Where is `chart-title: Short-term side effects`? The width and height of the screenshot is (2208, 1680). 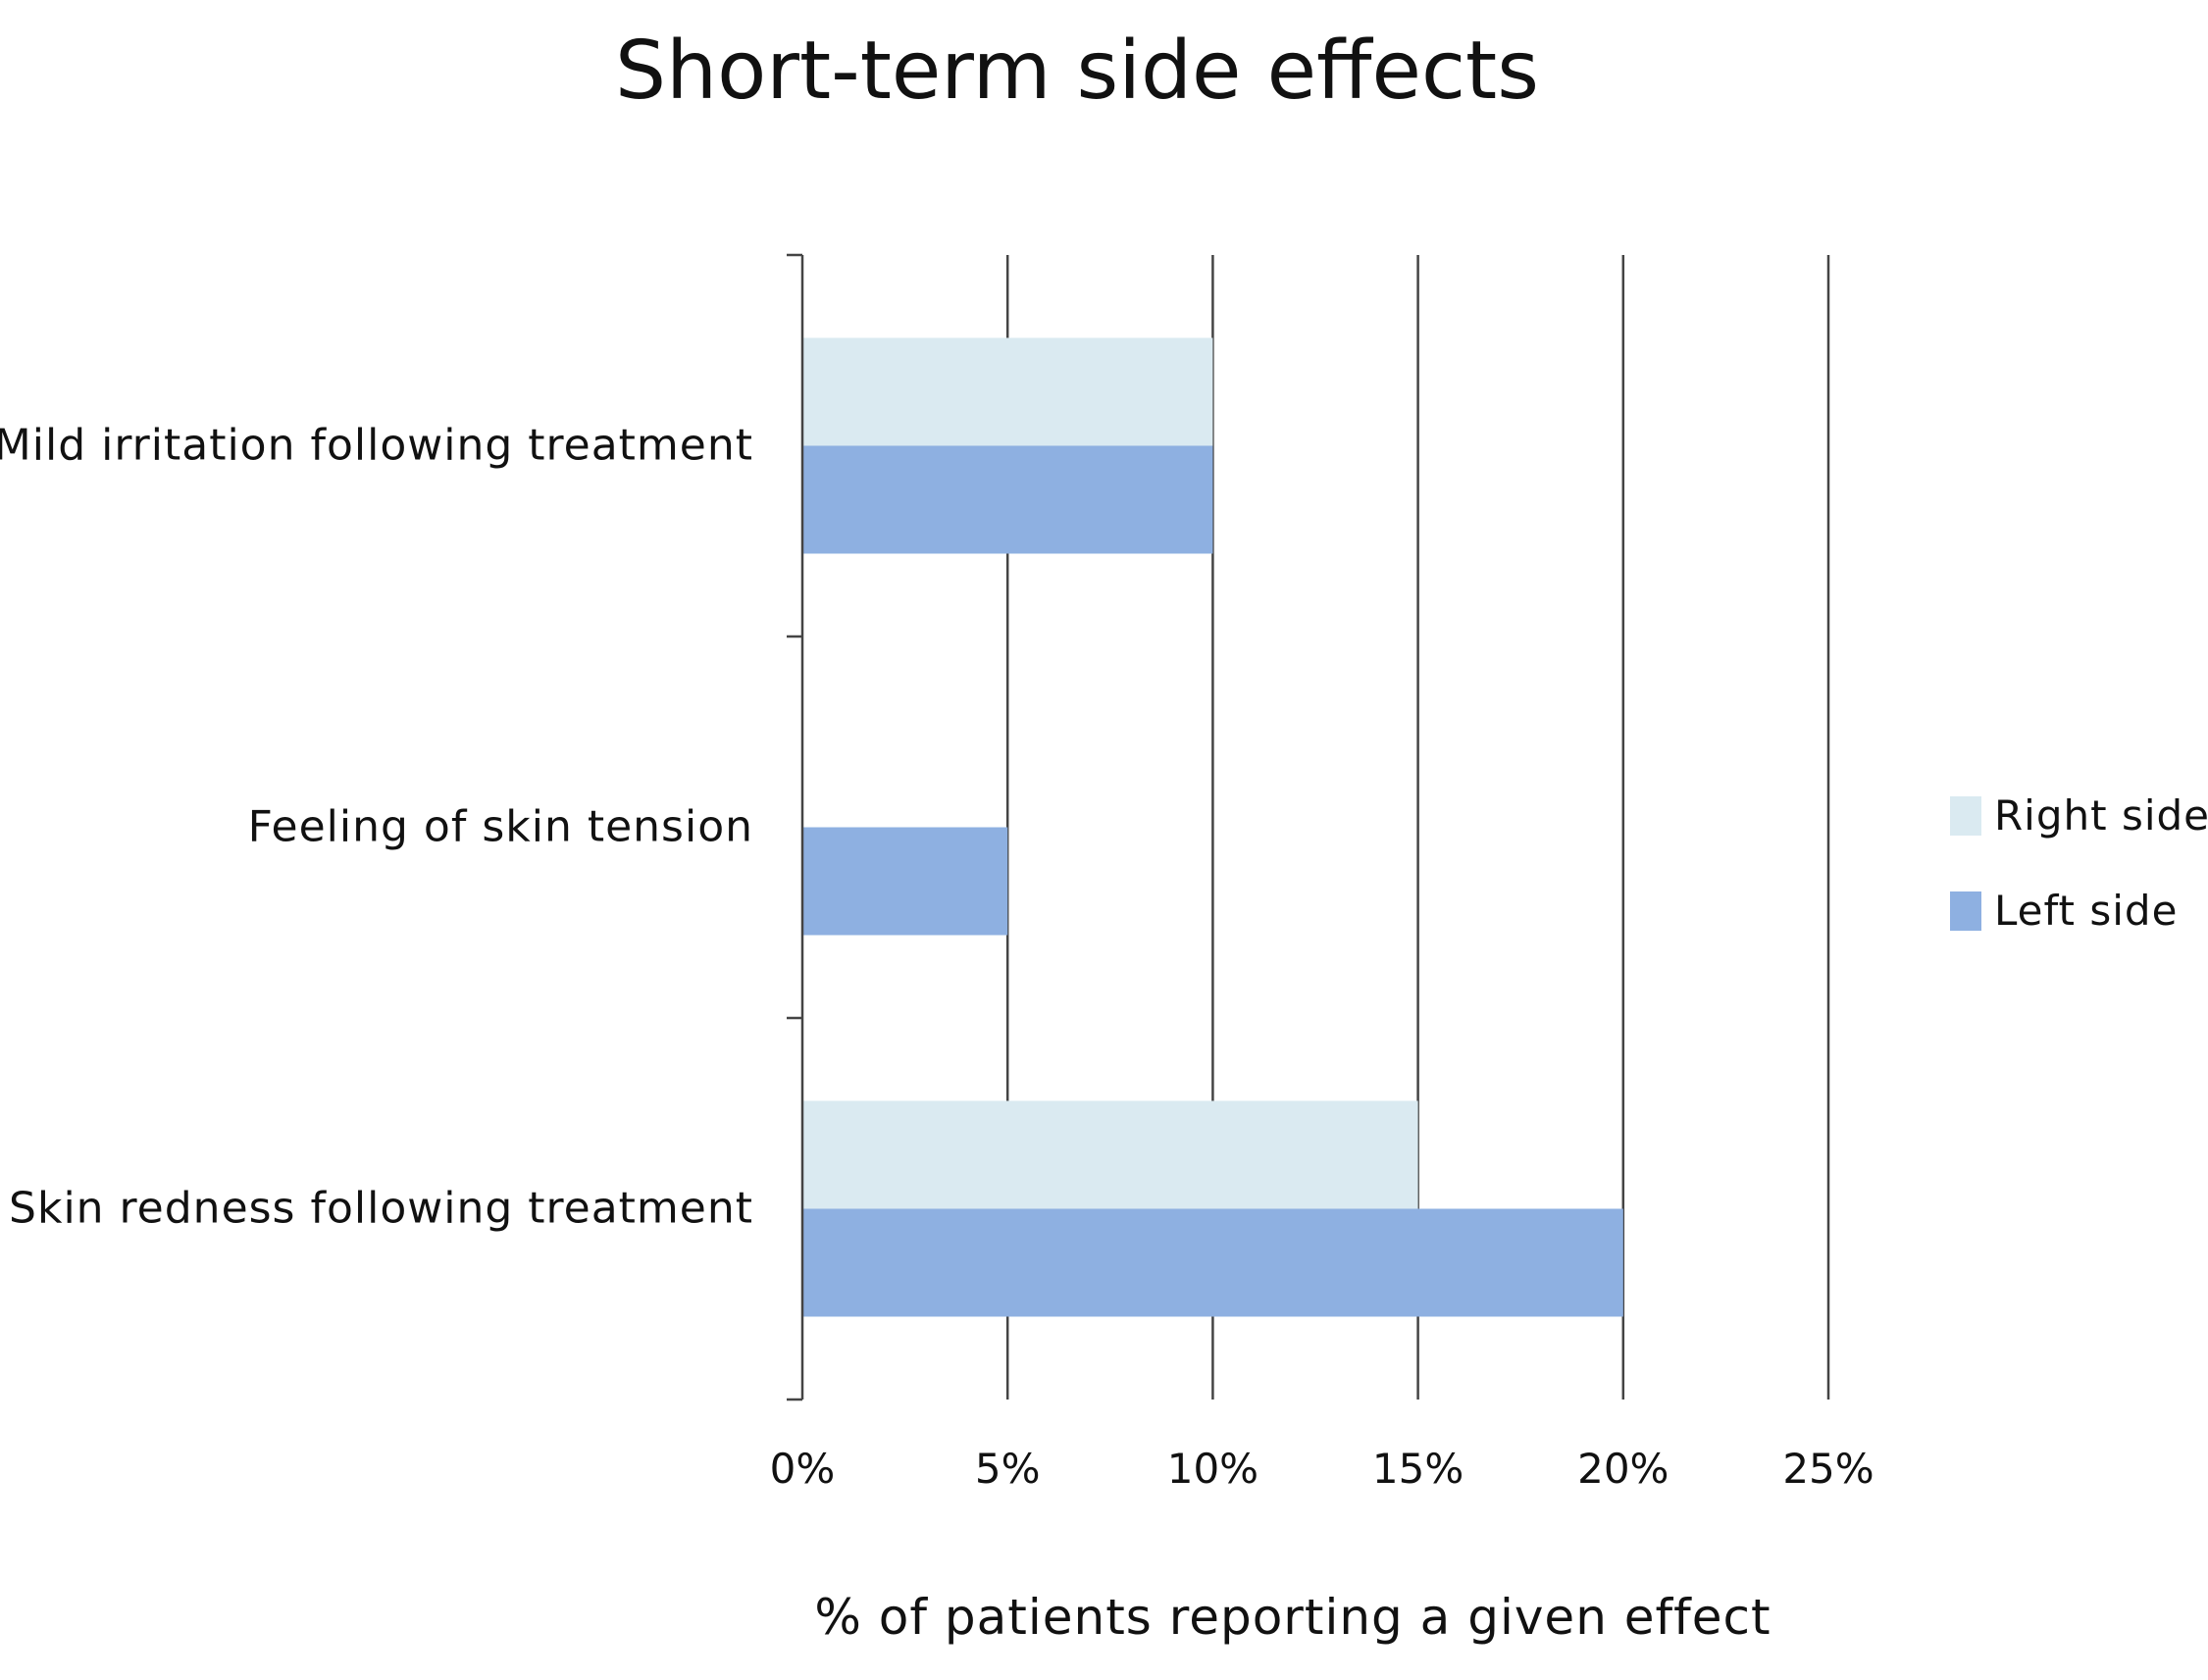
chart-title: Short-term side effects is located at coordinates (1077, 71).